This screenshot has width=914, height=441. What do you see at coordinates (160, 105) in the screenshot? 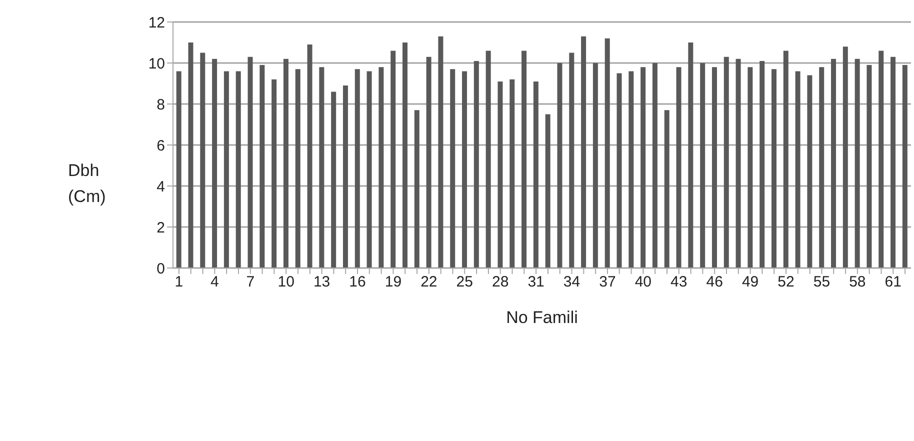
I see `y-tick-label: 8` at bounding box center [160, 105].